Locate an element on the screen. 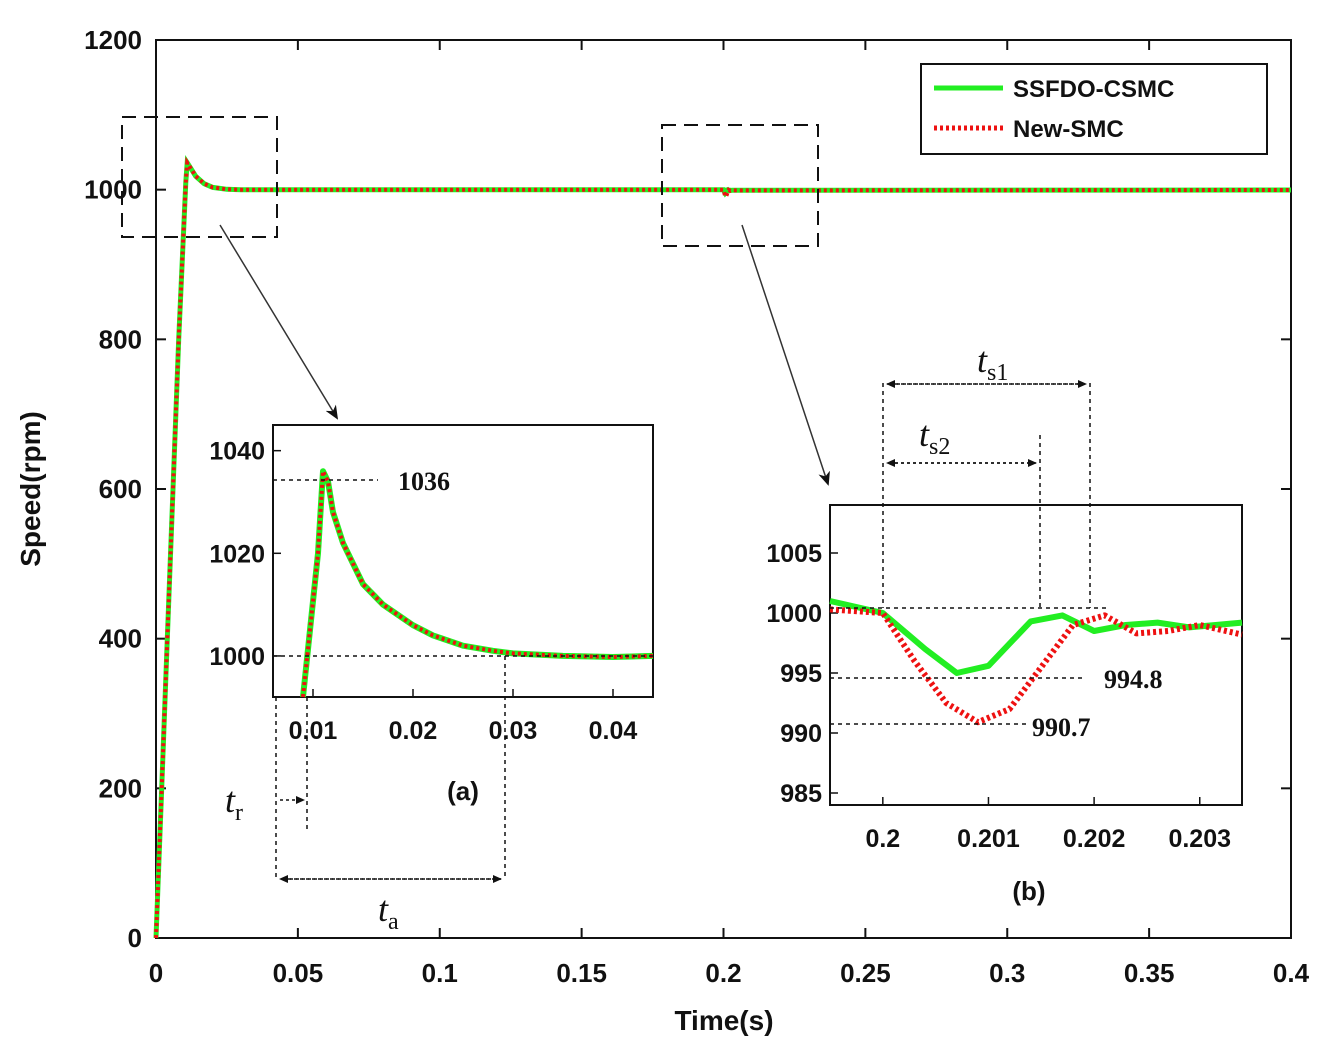 The height and width of the screenshot is (1062, 1331). inset-y-tick-label: 995 is located at coordinates (801, 674).